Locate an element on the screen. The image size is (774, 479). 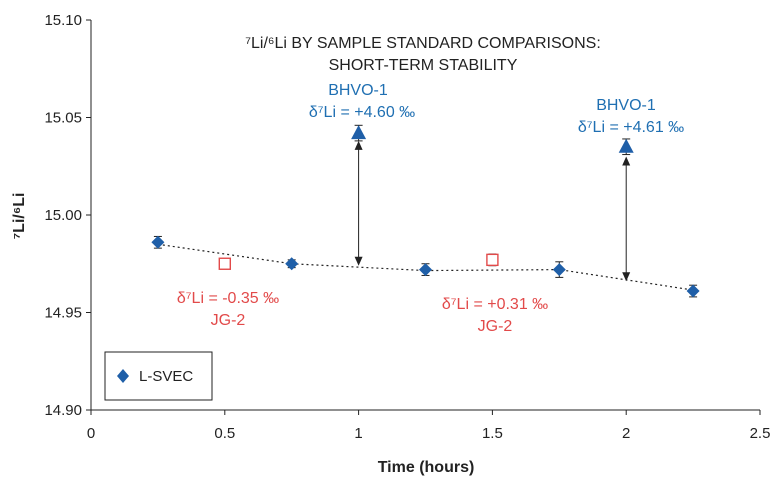
annotation-bhvo1-b-line-2: δ⁷Li = +4.61 ‰ is located at coordinates (631, 127).